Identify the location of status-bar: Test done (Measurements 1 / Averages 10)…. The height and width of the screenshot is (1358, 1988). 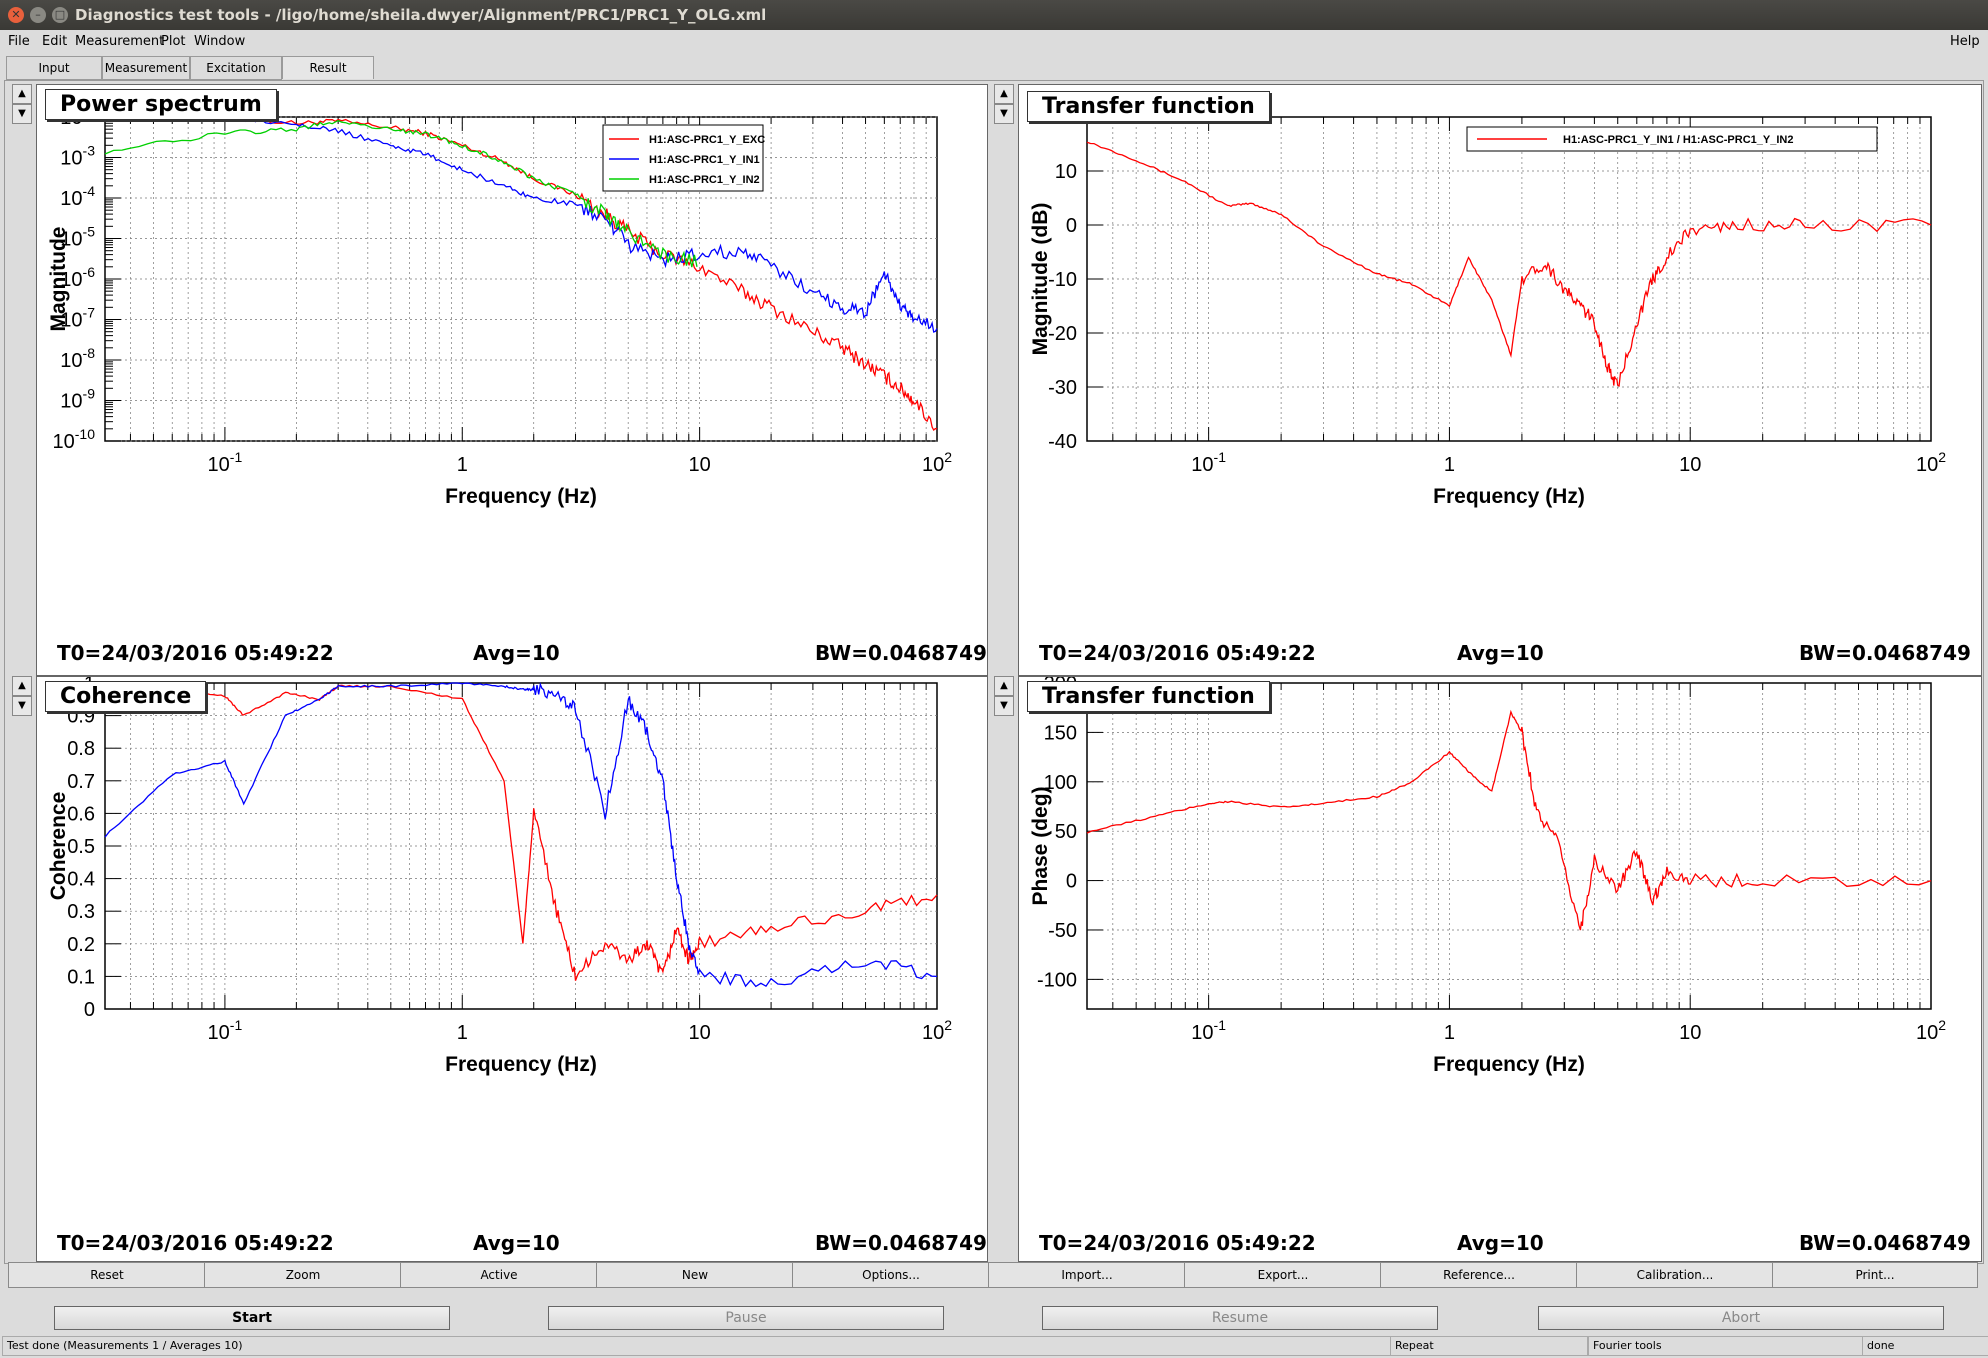
(994, 1345).